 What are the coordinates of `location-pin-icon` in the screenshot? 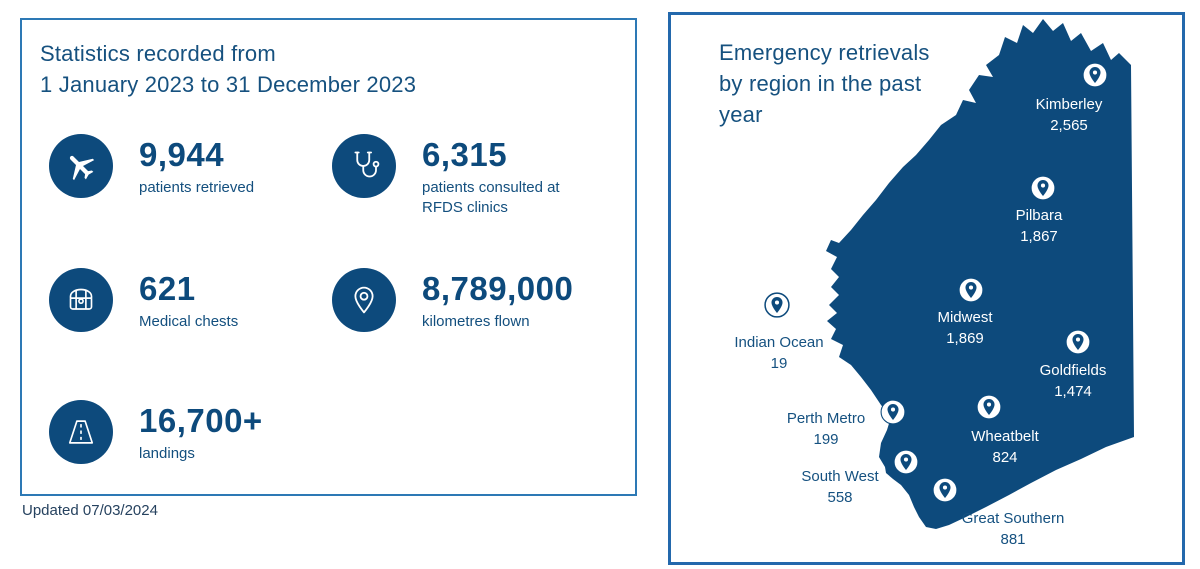 It's located at (364, 300).